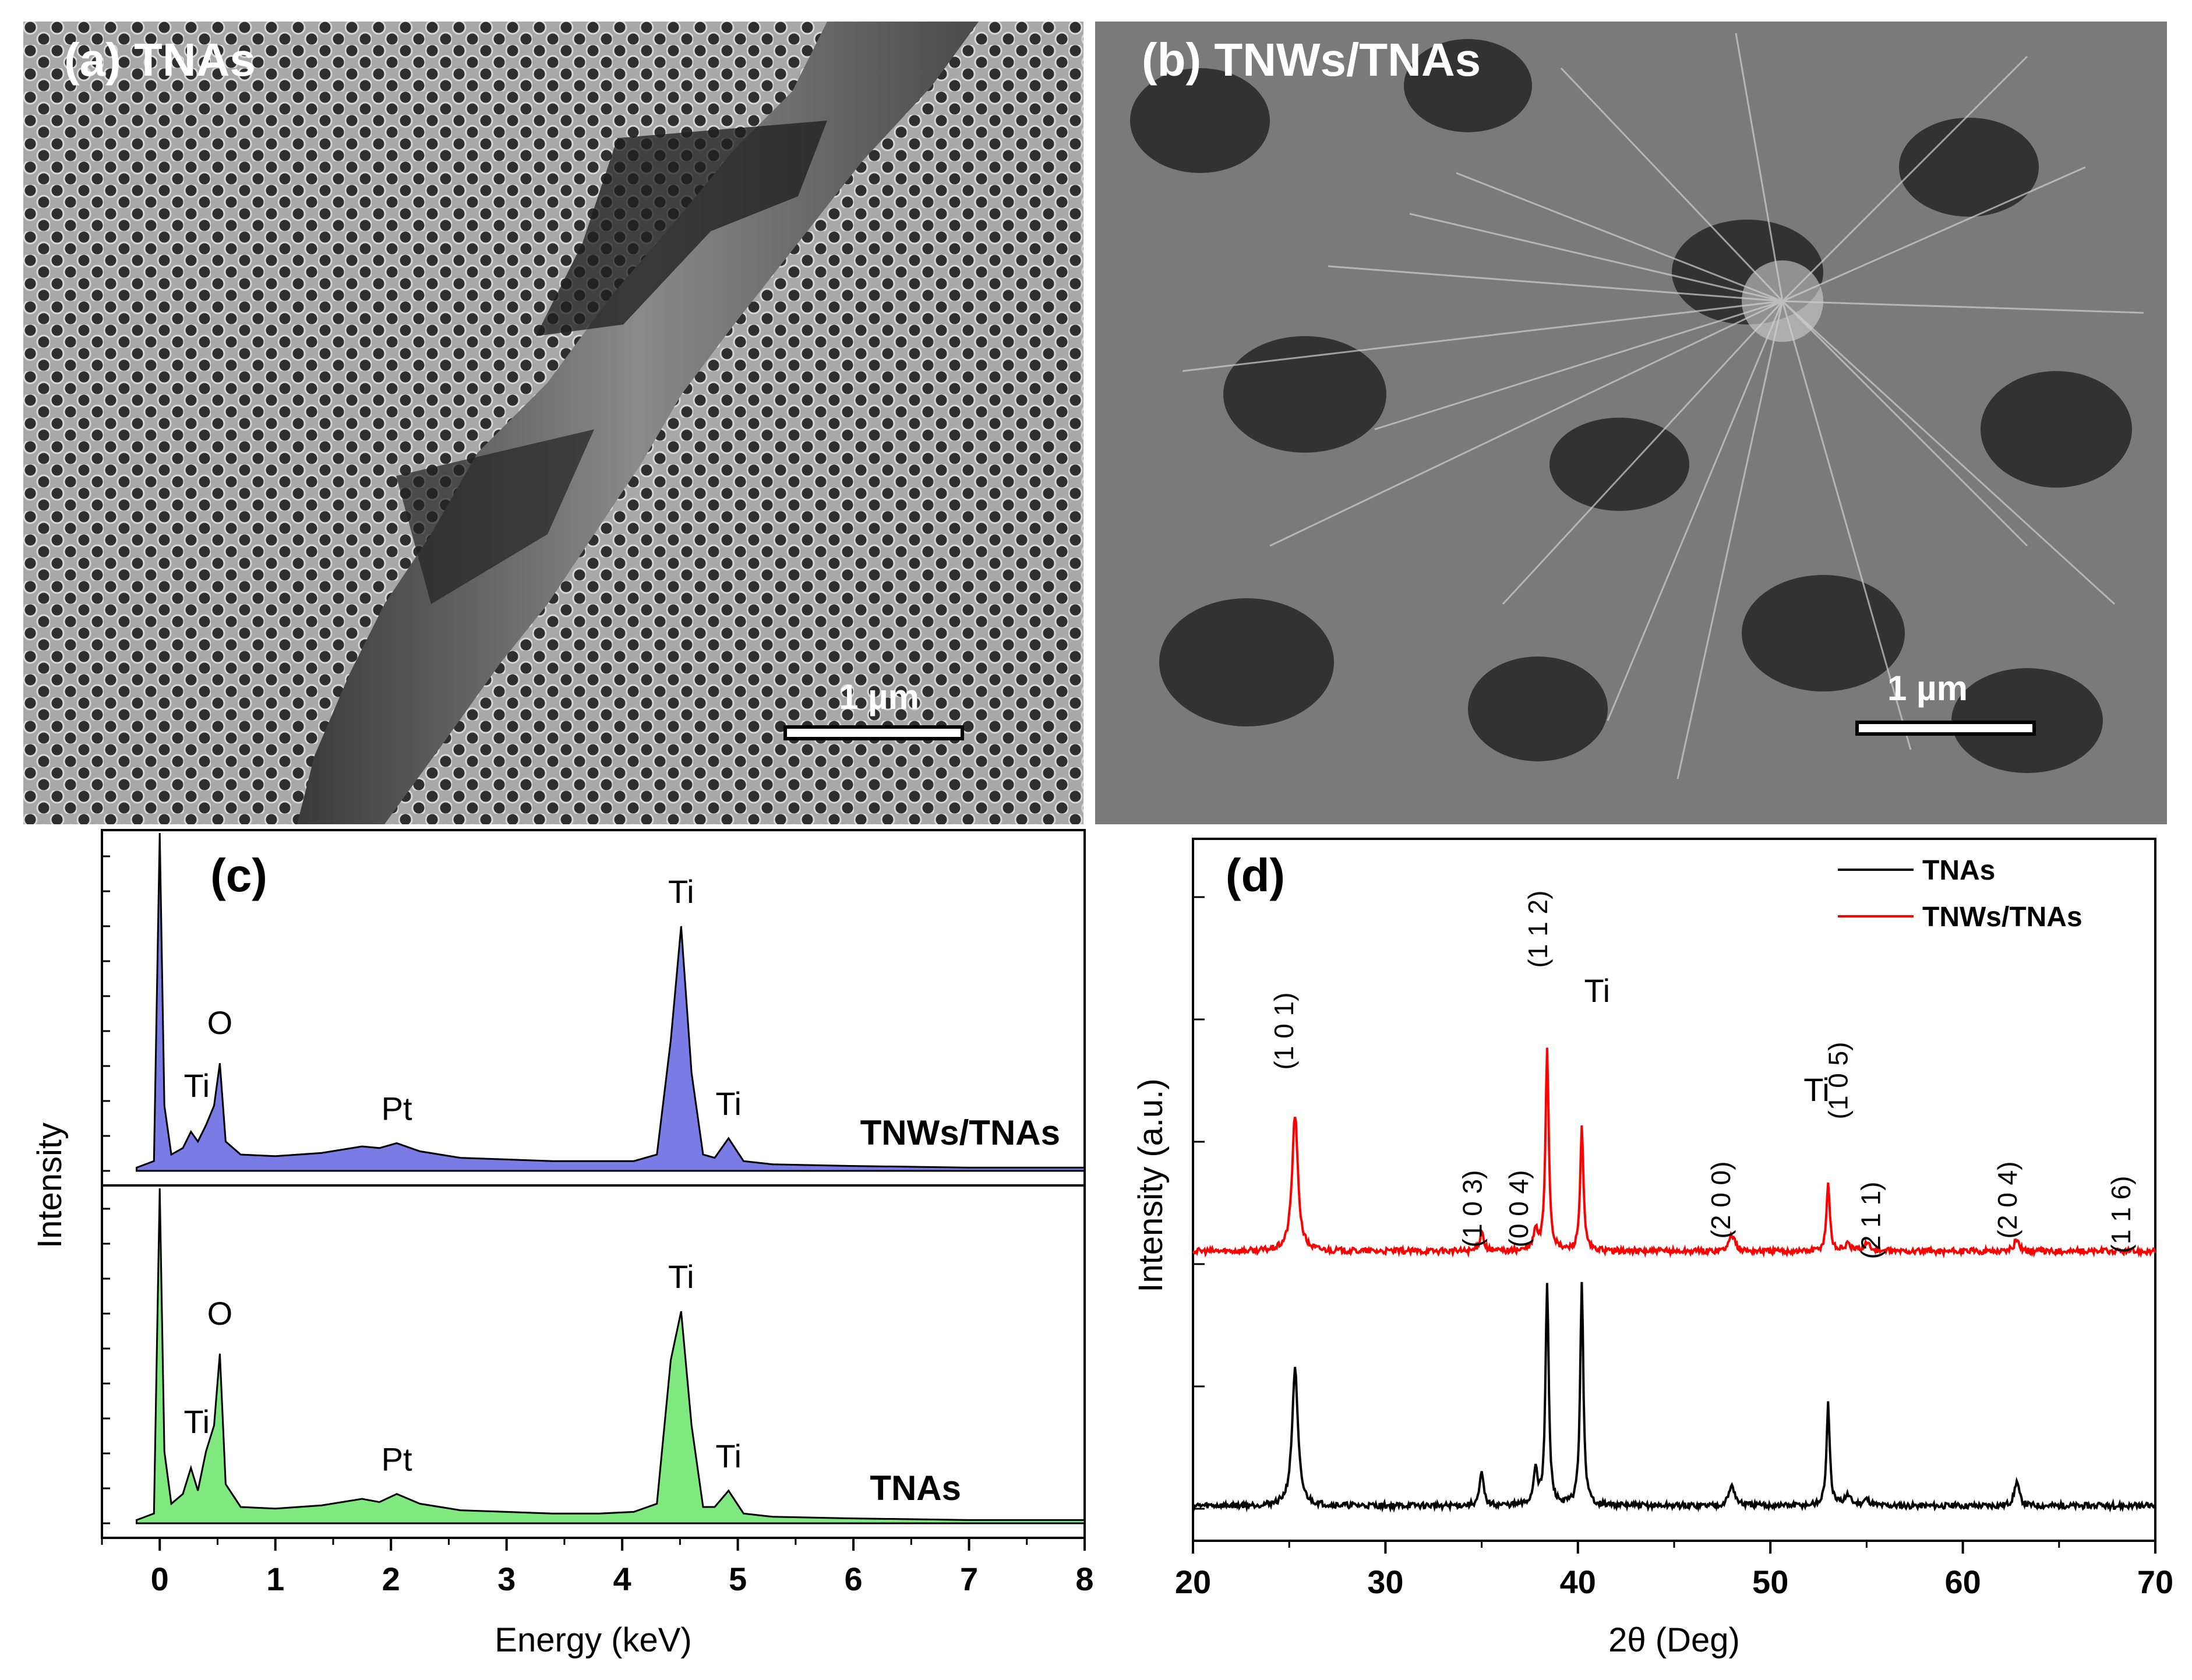 The height and width of the screenshot is (1680, 2192). Describe the element at coordinates (1838, 1081) in the screenshot. I see `peak-annotation: (1 0 5)` at that location.